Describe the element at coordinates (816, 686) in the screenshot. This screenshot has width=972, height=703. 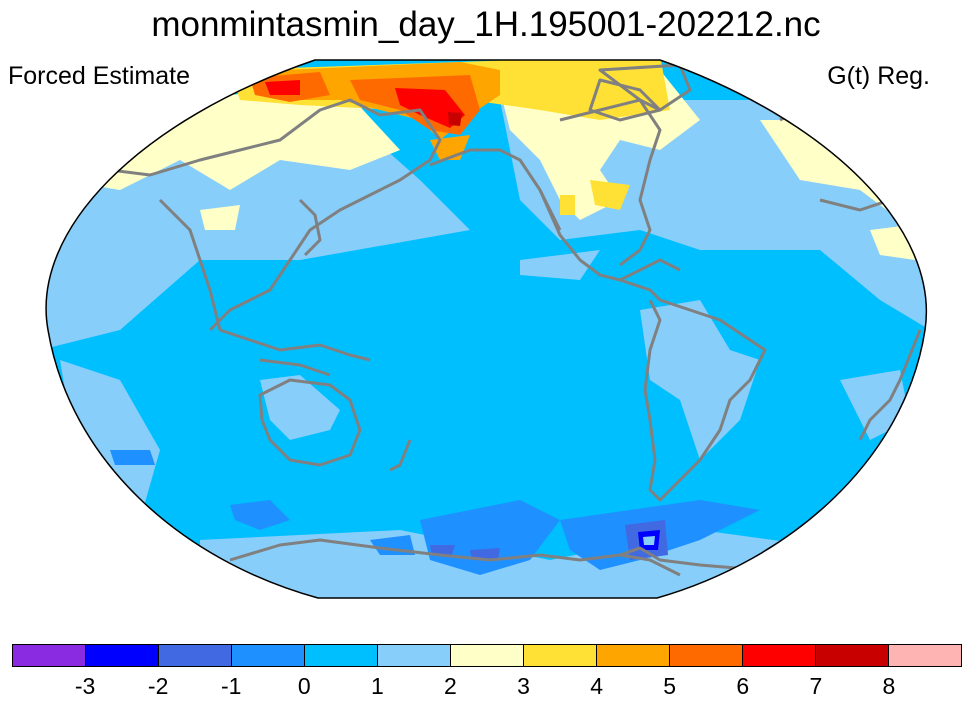
I see `colorbar-tick-label: 7` at that location.